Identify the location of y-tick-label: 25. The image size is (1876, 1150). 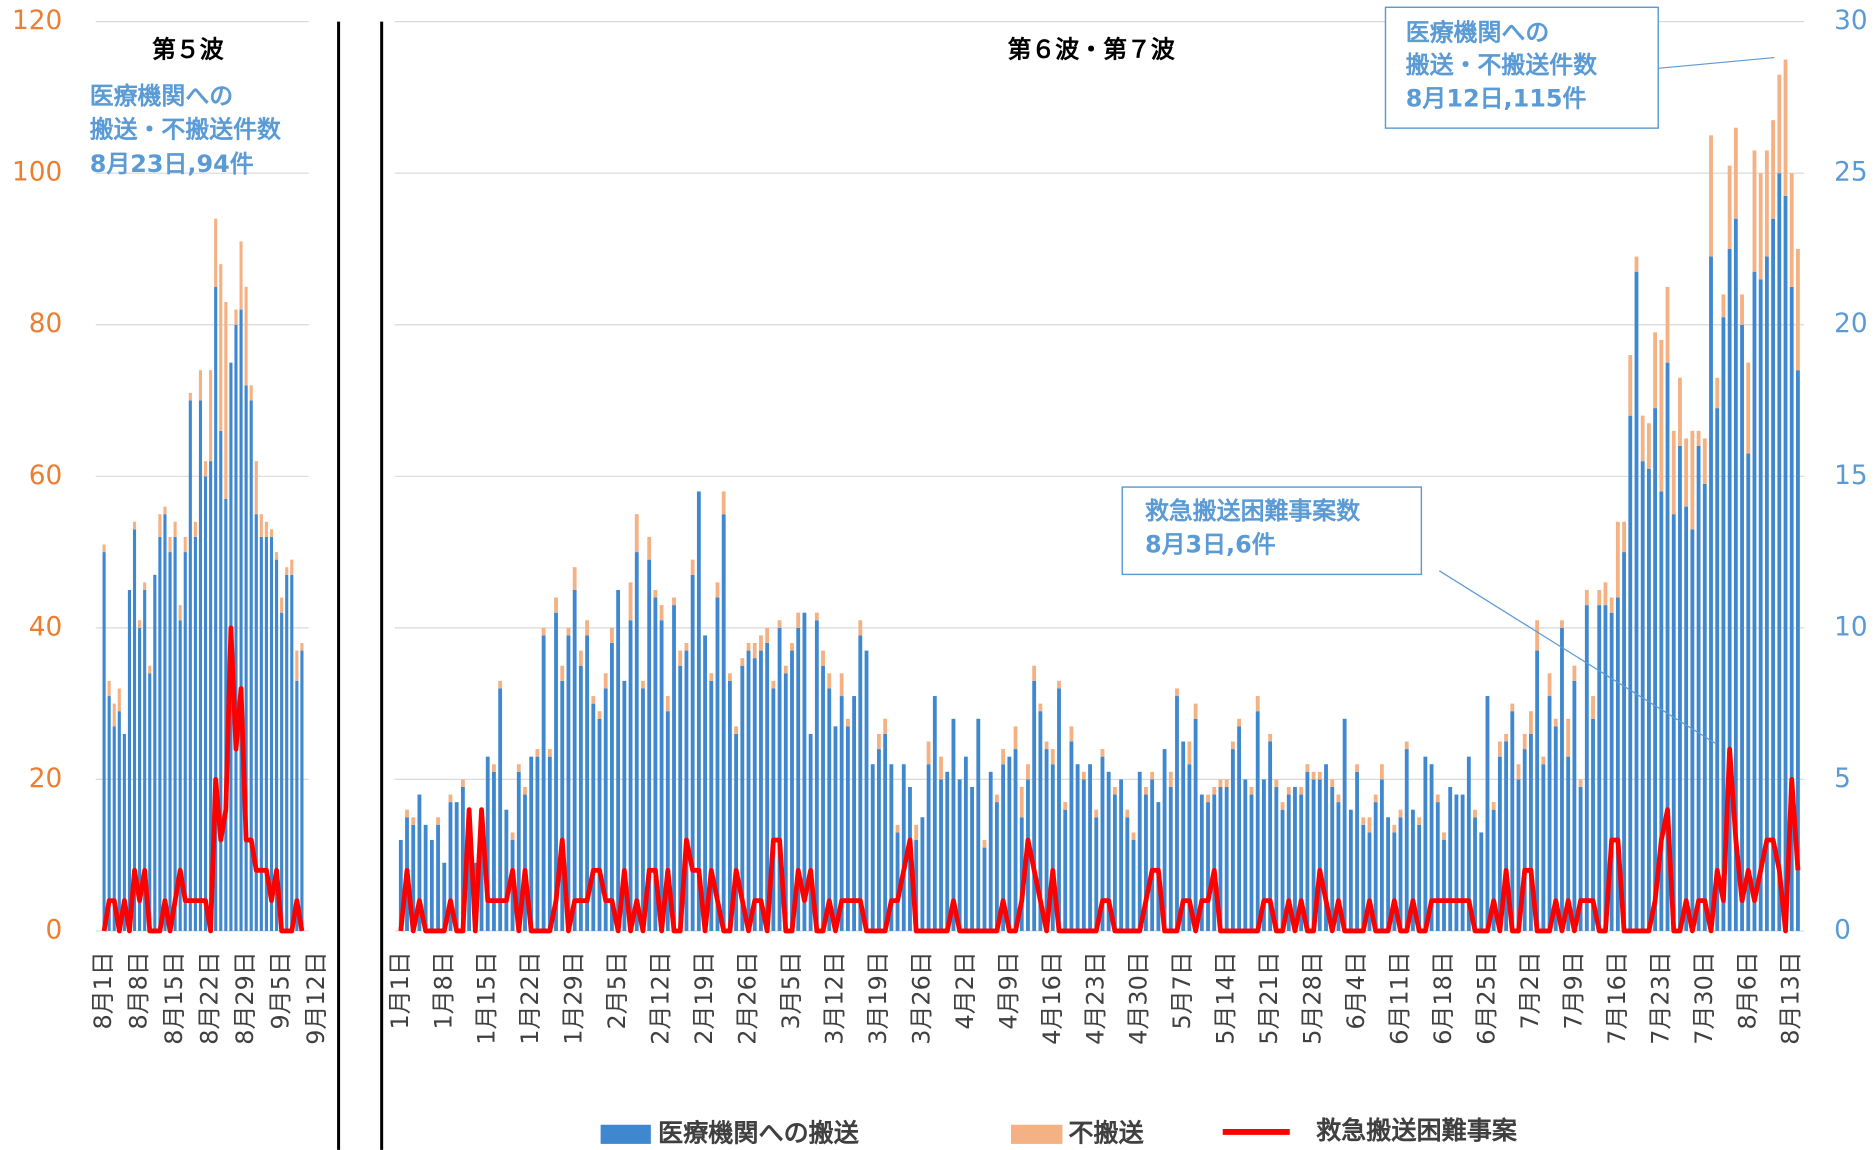
(1850, 173).